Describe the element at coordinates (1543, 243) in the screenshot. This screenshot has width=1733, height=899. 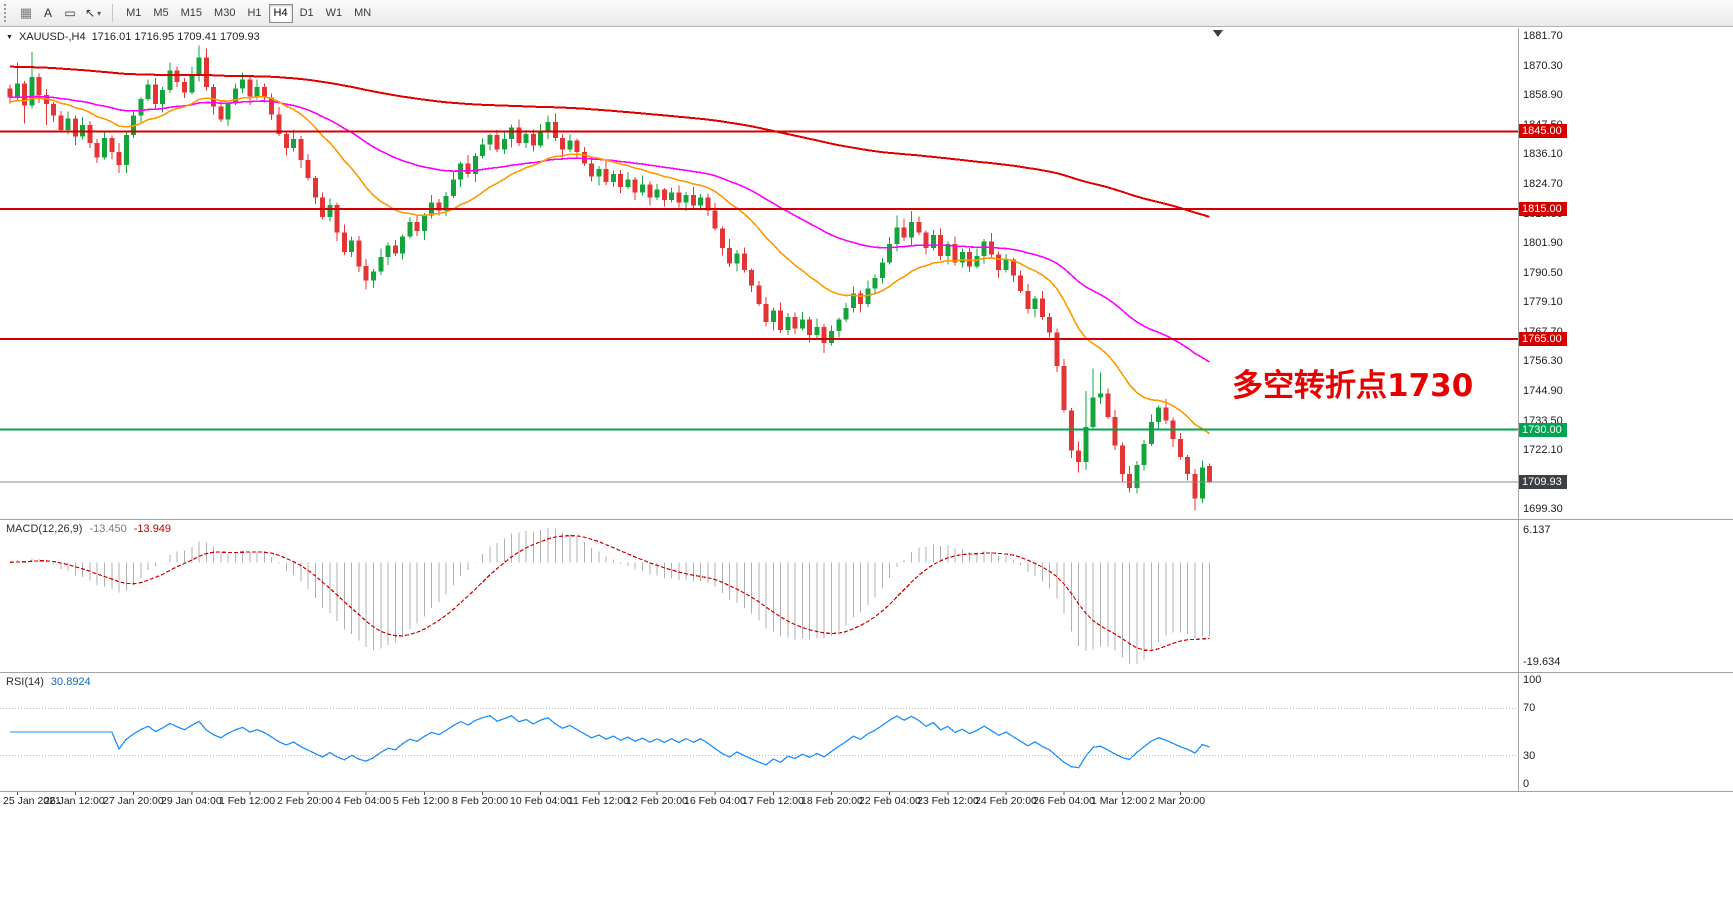
I see `price-axis-label: 1801.90` at that location.